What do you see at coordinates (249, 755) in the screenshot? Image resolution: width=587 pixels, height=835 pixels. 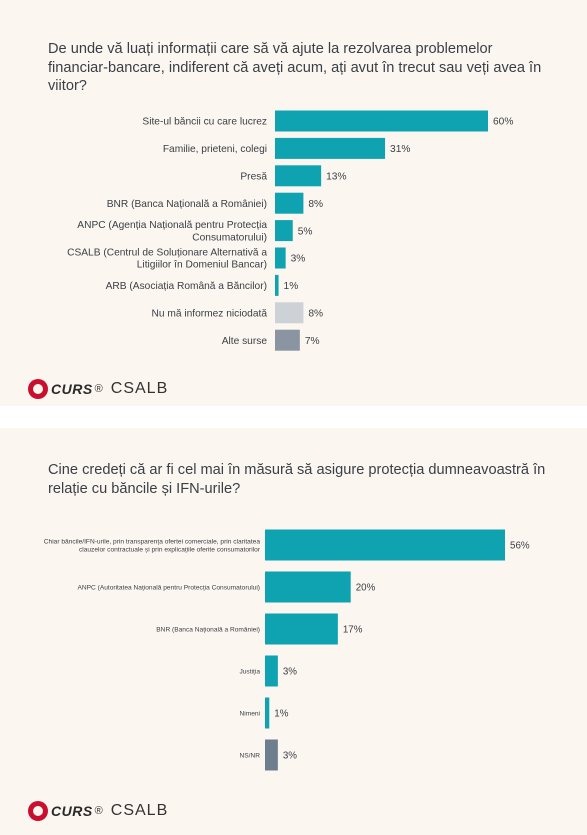 I see `category-label: NS/NR` at bounding box center [249, 755].